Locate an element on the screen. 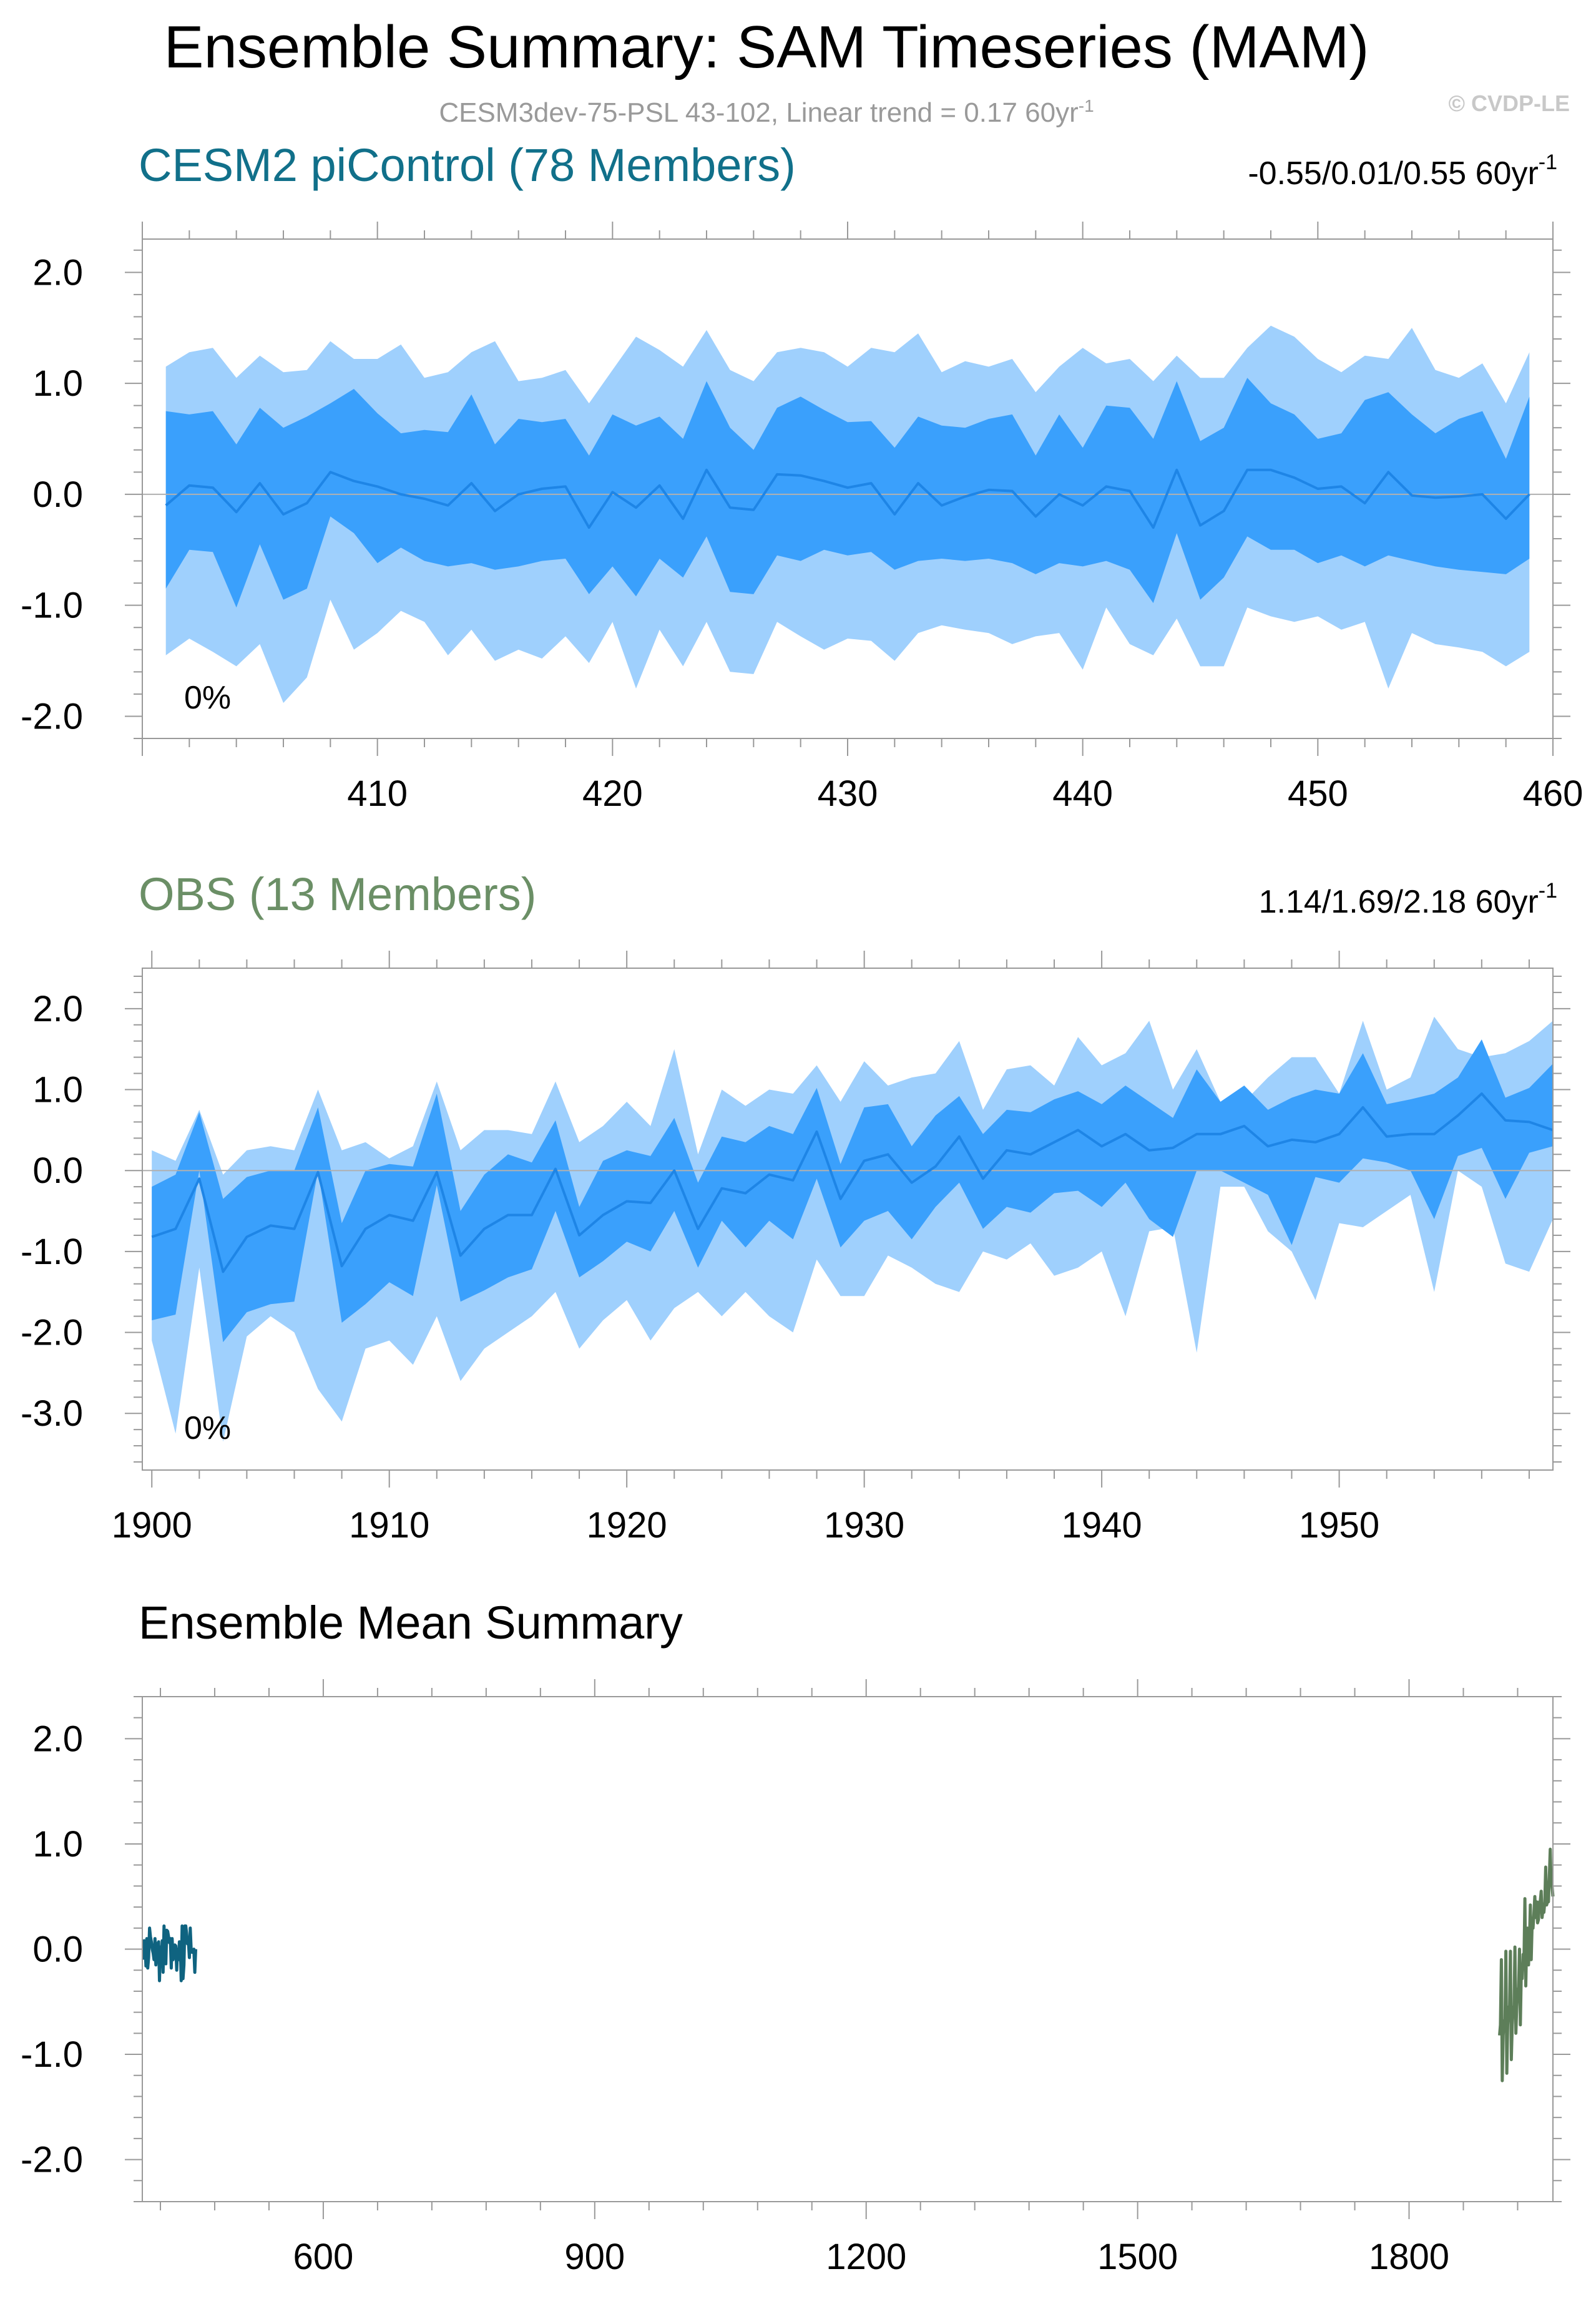 The height and width of the screenshot is (2314, 1596). mean-summary-line-cesm is located at coordinates (169, 1953).